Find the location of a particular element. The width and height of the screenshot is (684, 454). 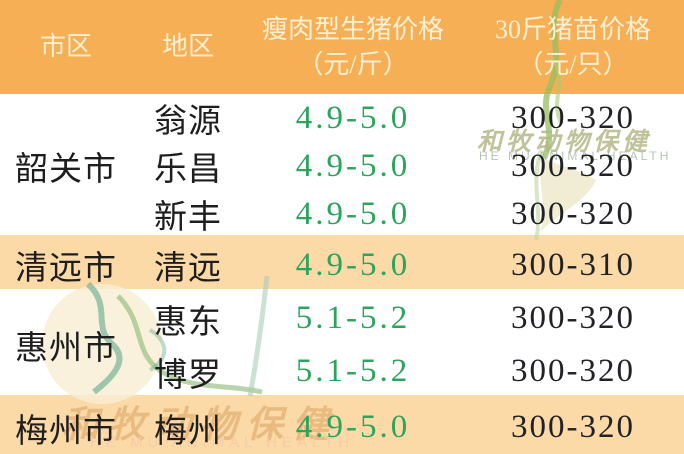

col-header-hog-unit: （元/斤） is located at coordinates (353, 64).